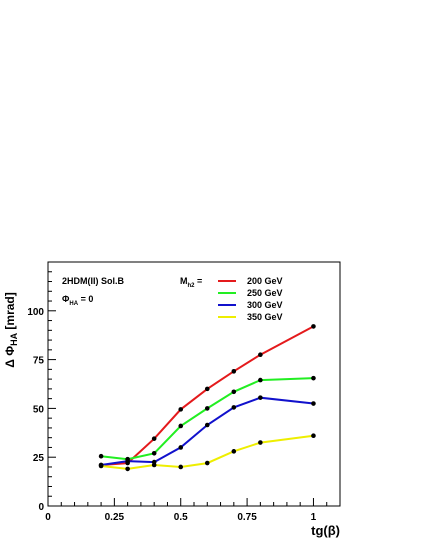 The height and width of the screenshot is (545, 421). What do you see at coordinates (191, 282) in the screenshot?
I see `legend-header: Mh2 =` at bounding box center [191, 282].